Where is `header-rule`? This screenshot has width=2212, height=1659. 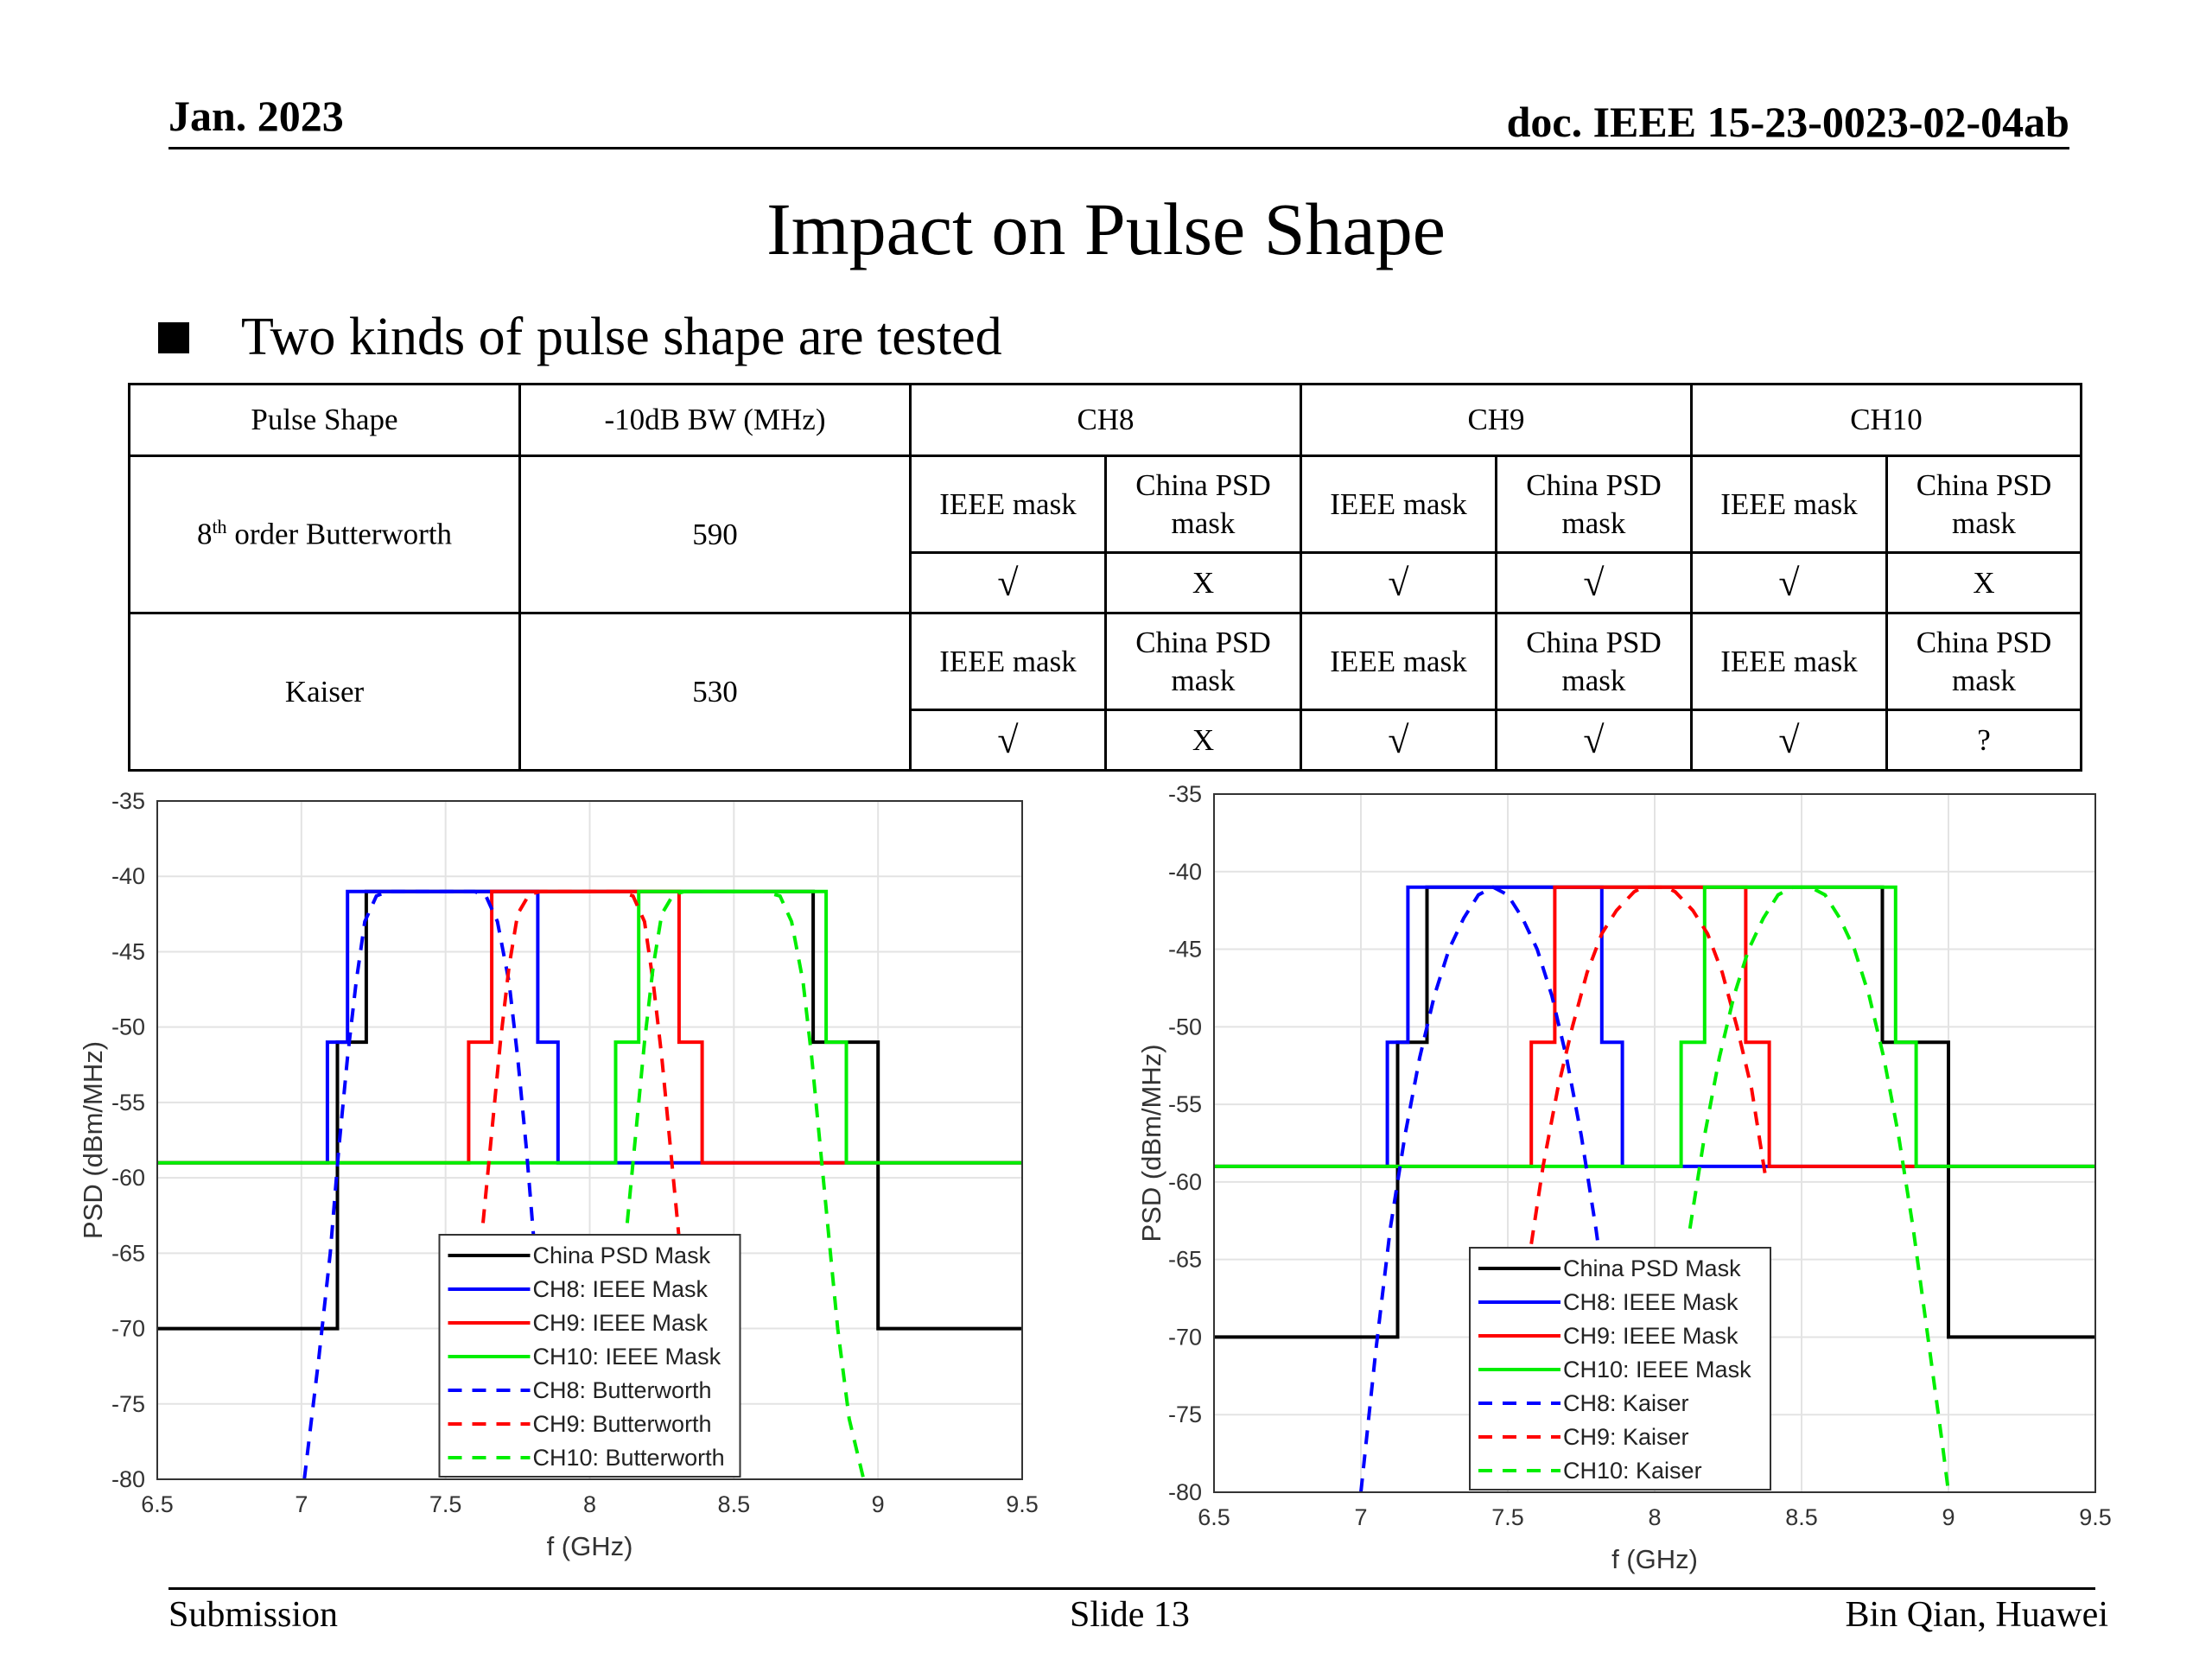 header-rule is located at coordinates (1118, 148).